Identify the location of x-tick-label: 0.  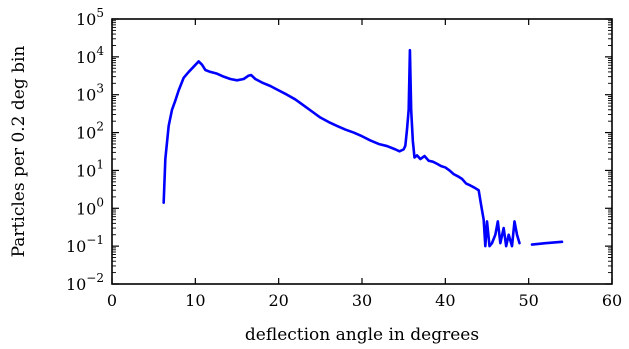
(112, 300).